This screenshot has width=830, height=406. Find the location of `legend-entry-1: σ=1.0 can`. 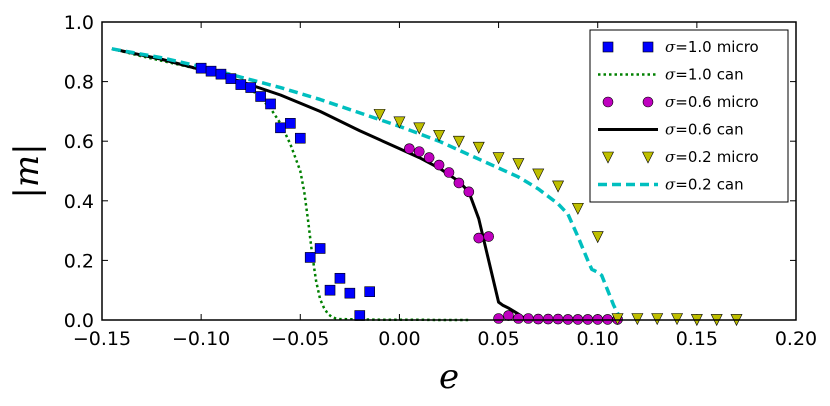

legend-entry-1: σ=1.0 can is located at coordinates (671, 75).